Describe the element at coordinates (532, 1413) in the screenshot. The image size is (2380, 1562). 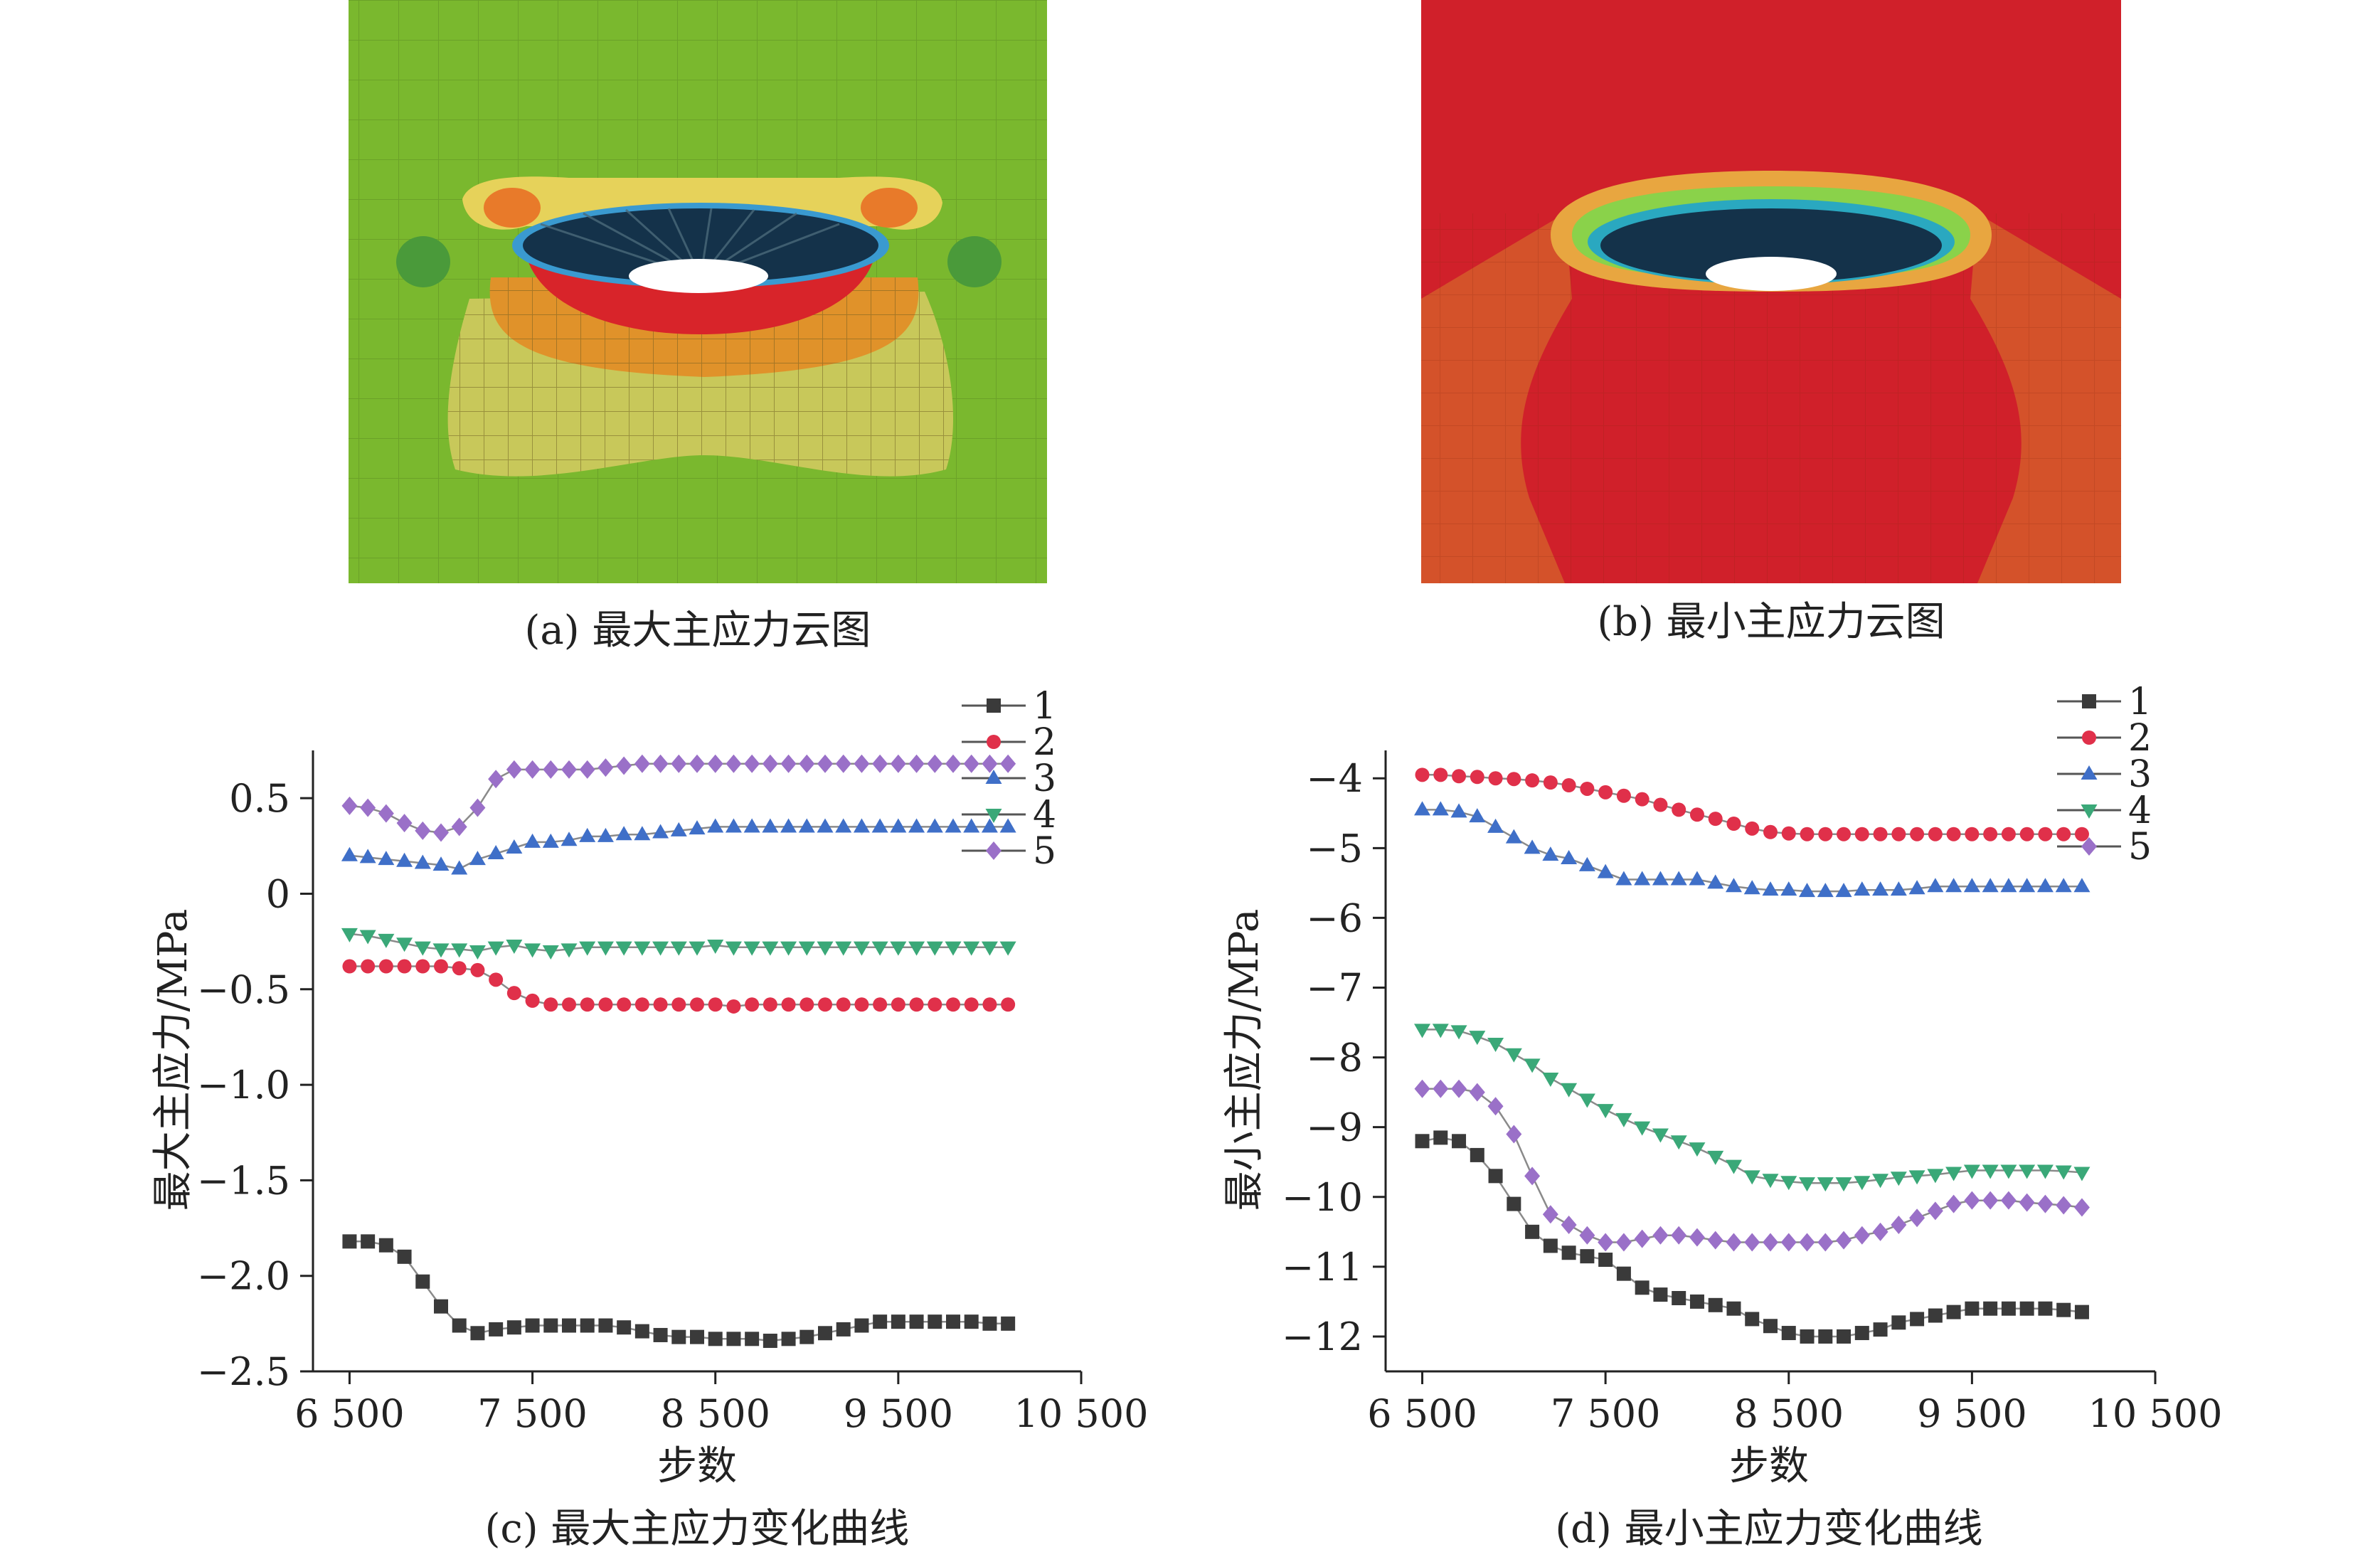
I see `chart-c-x-tick-label: 7 500` at that location.